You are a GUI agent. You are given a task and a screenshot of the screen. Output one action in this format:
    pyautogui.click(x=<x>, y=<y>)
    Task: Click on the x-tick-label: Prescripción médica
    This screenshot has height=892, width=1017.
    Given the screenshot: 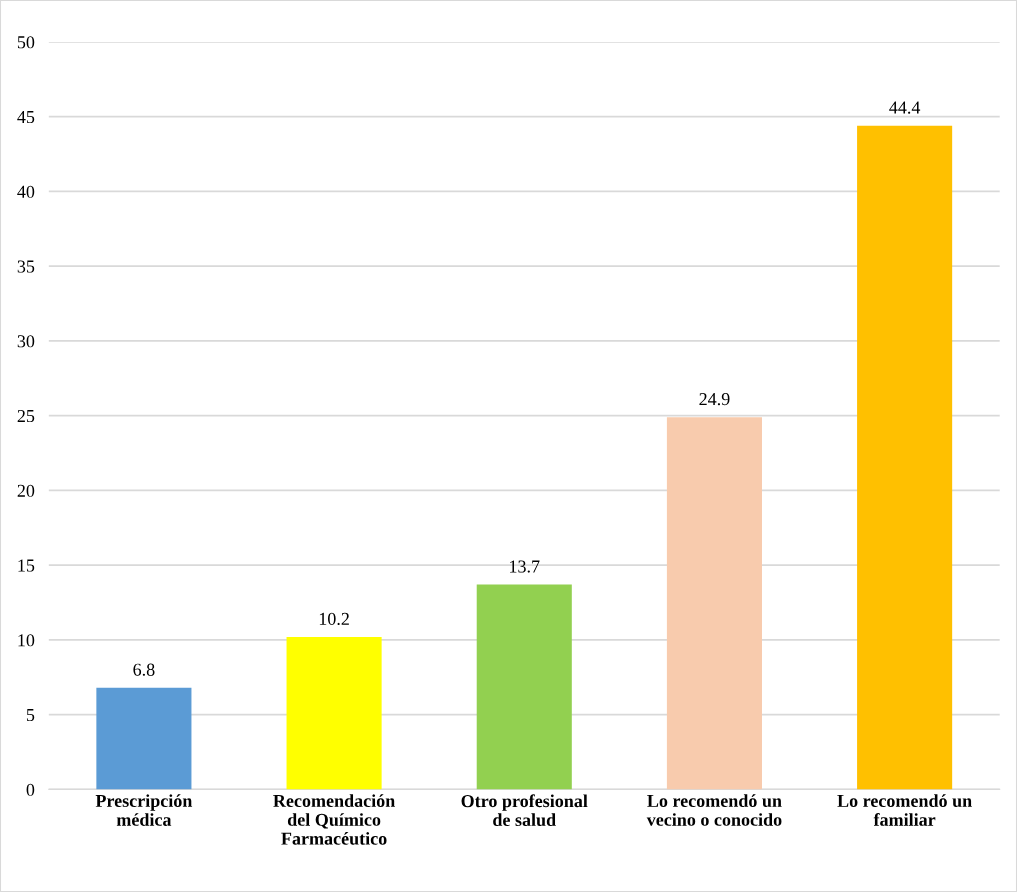 What is the action you would take?
    pyautogui.click(x=144, y=810)
    